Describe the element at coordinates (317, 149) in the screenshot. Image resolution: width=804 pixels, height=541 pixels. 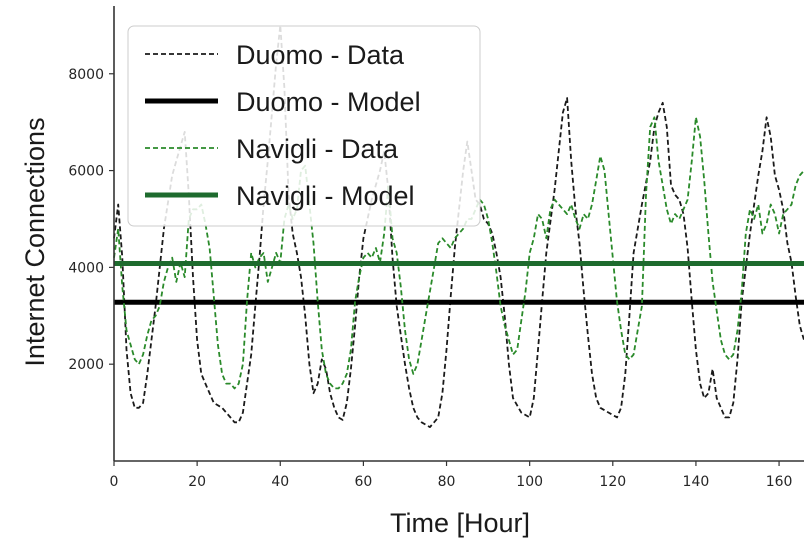
I see `legend-label: Navigli - Data` at that location.